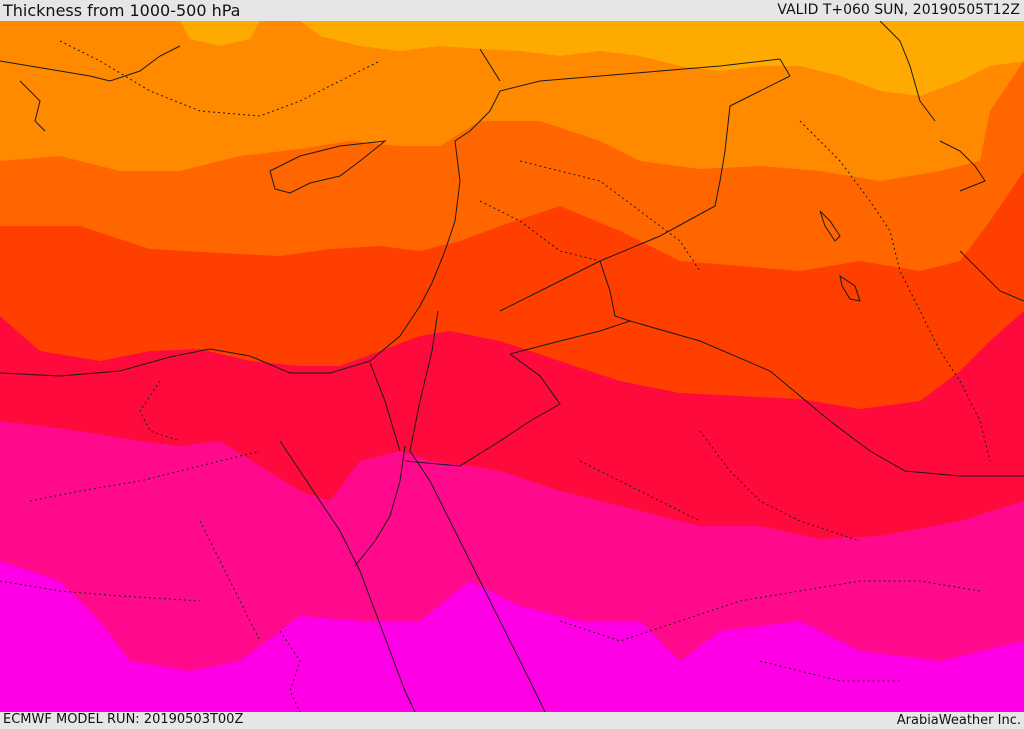  What do you see at coordinates (123, 719) in the screenshot?
I see `model-run: ECMWF MODEL RUN: 20190503T00Z` at bounding box center [123, 719].